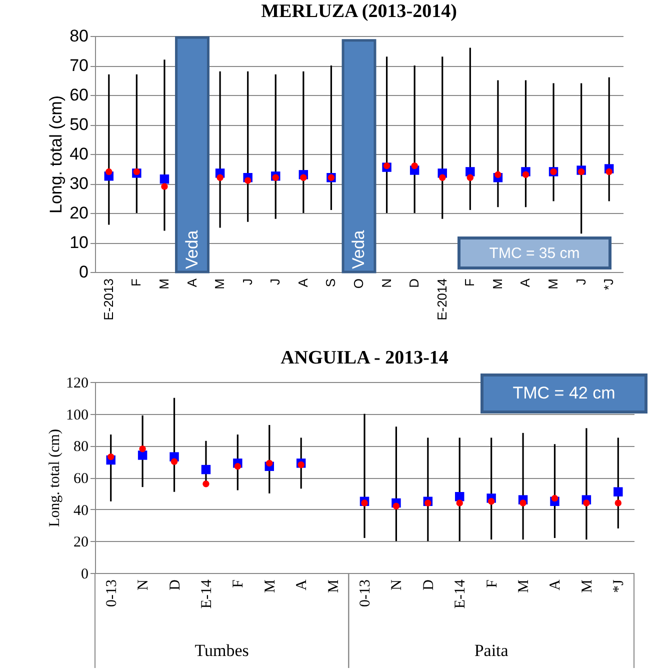 Image resolution: width=664 pixels, height=671 pixels. Describe the element at coordinates (330, 283) in the screenshot. I see `x-tick-label: S` at that location.